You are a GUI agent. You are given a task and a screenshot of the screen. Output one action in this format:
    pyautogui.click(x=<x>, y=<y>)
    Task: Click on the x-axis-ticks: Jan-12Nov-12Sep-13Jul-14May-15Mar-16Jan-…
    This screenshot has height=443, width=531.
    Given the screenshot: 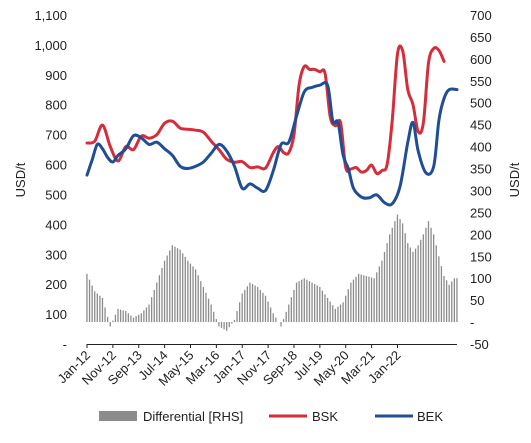 What is the action you would take?
    pyautogui.click(x=229, y=366)
    